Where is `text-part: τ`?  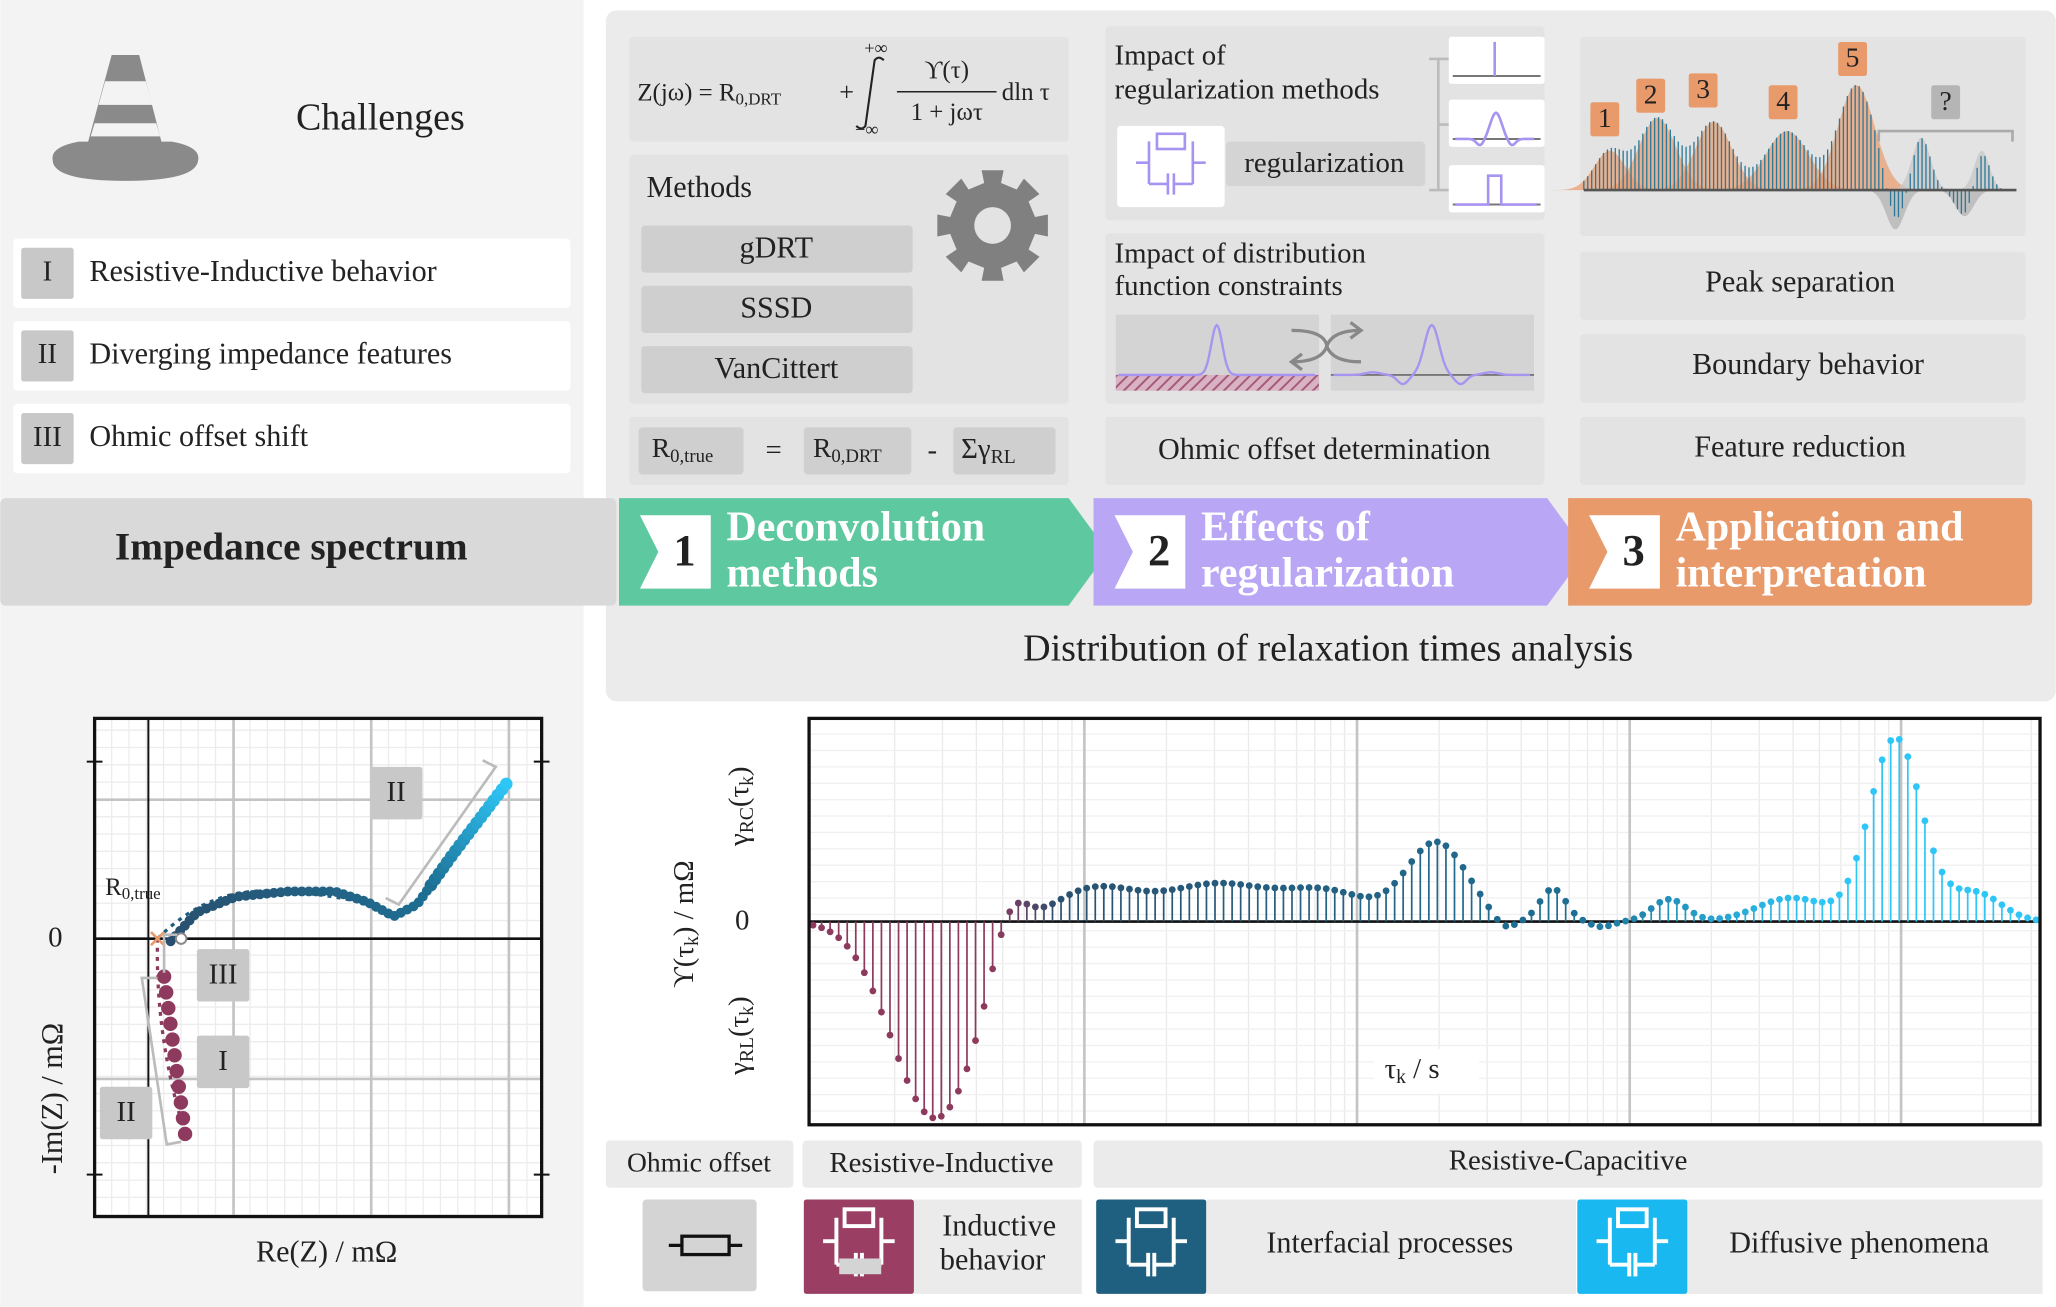
text-part: τ is located at coordinates (1391, 1069).